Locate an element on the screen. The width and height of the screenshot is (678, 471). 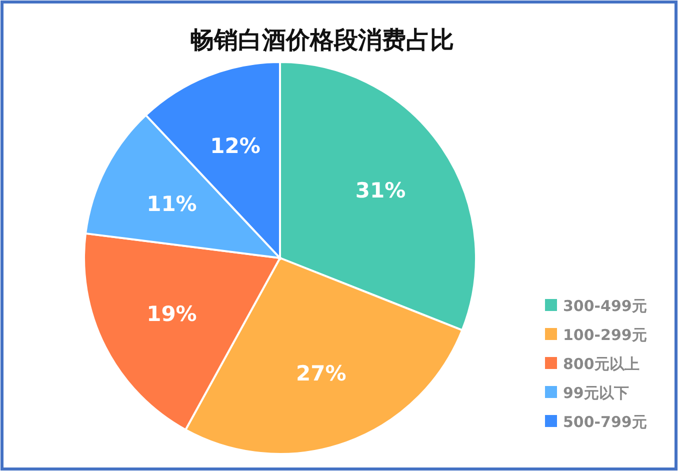
data-label: 12% is located at coordinates (235, 146).